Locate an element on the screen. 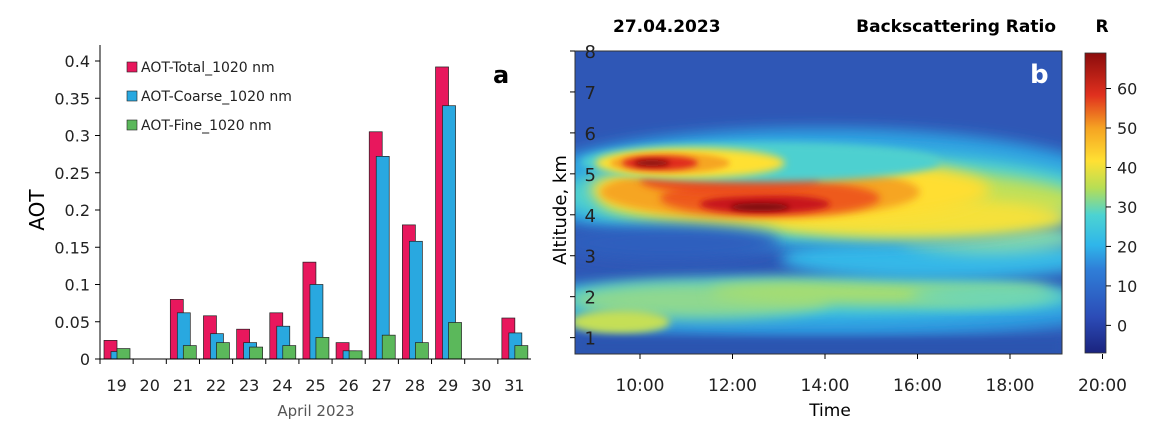 Image resolution: width=1149 pixels, height=425 pixels. colorbar-tick-label: 30 is located at coordinates (1127, 207).